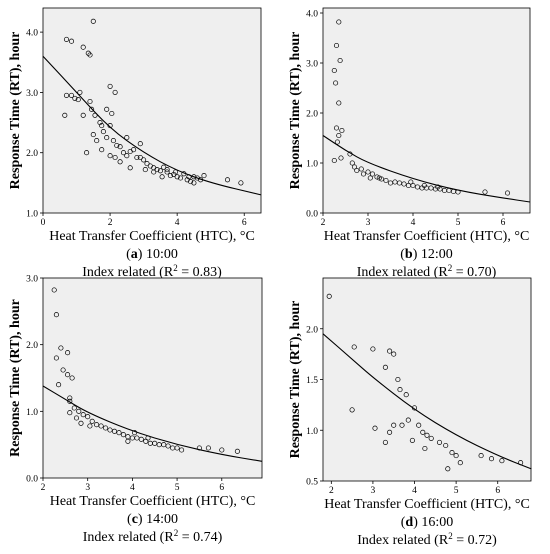 This screenshot has height=554, width=550. Describe the element at coordinates (205, 537) in the screenshot. I see `subtitle-r2-value: 0.74` at that location.